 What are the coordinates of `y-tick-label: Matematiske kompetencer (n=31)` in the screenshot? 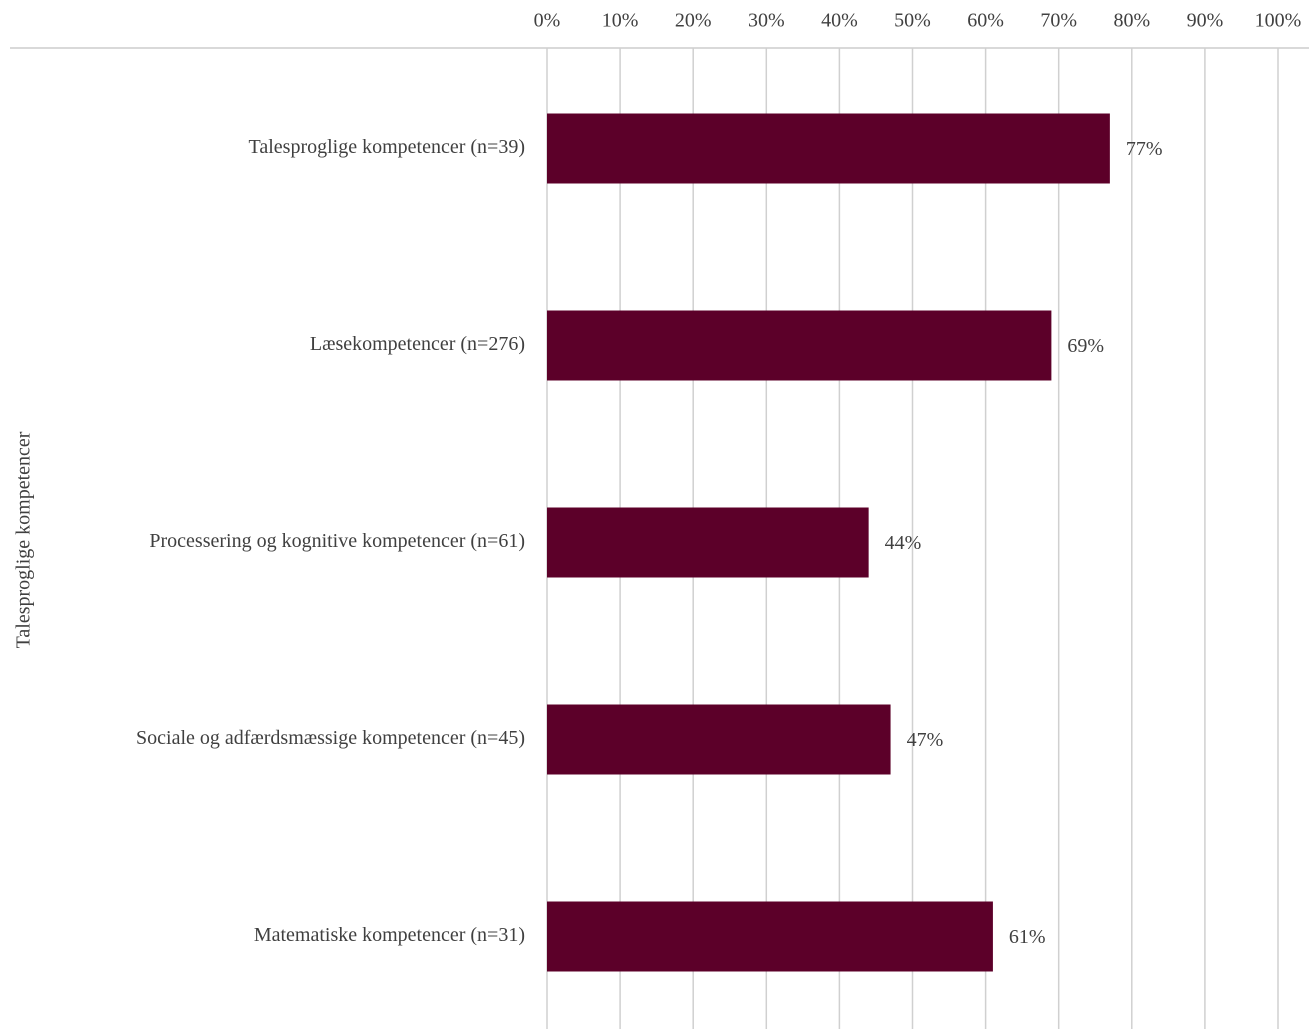 It's located at (389, 935).